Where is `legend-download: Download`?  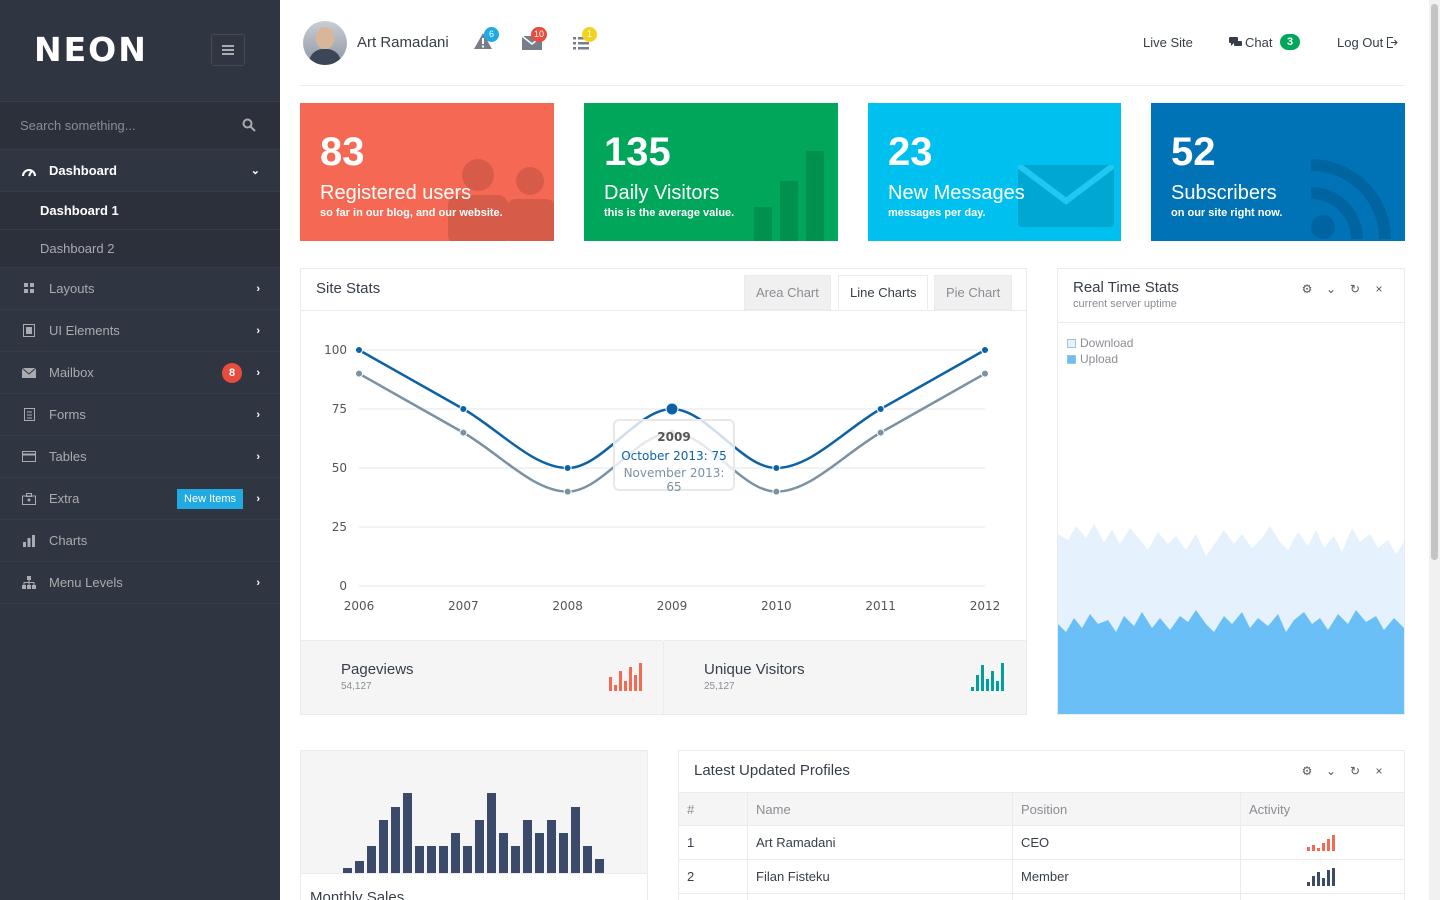
legend-download: Download is located at coordinates (1100, 343).